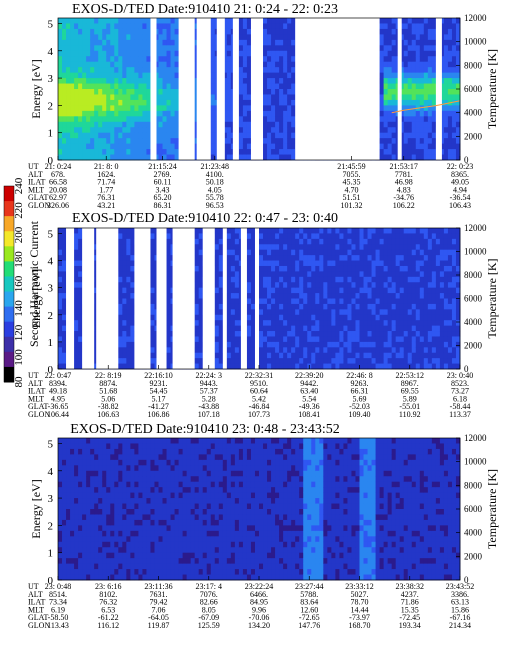 The image size is (505, 649). What do you see at coordinates (404, 205) in the screenshot?
I see `annotation-cell-glon: 106.22` at bounding box center [404, 205].